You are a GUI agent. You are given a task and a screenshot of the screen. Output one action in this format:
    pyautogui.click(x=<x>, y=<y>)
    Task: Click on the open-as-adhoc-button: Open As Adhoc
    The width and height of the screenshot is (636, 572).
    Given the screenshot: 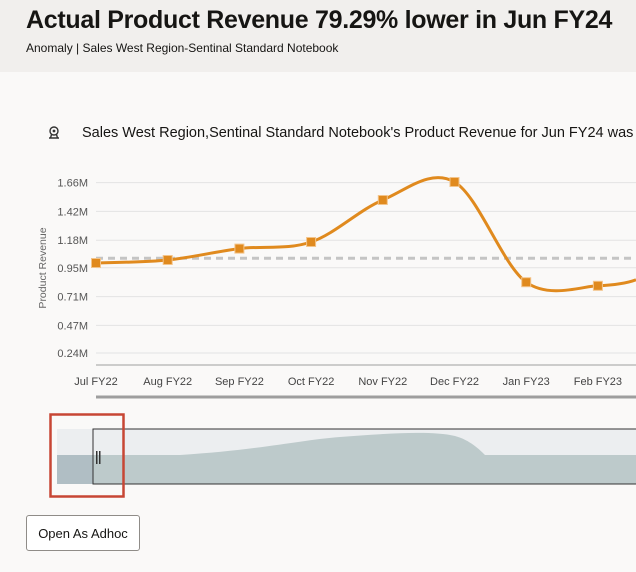 What is the action you would take?
    pyautogui.click(x=83, y=533)
    